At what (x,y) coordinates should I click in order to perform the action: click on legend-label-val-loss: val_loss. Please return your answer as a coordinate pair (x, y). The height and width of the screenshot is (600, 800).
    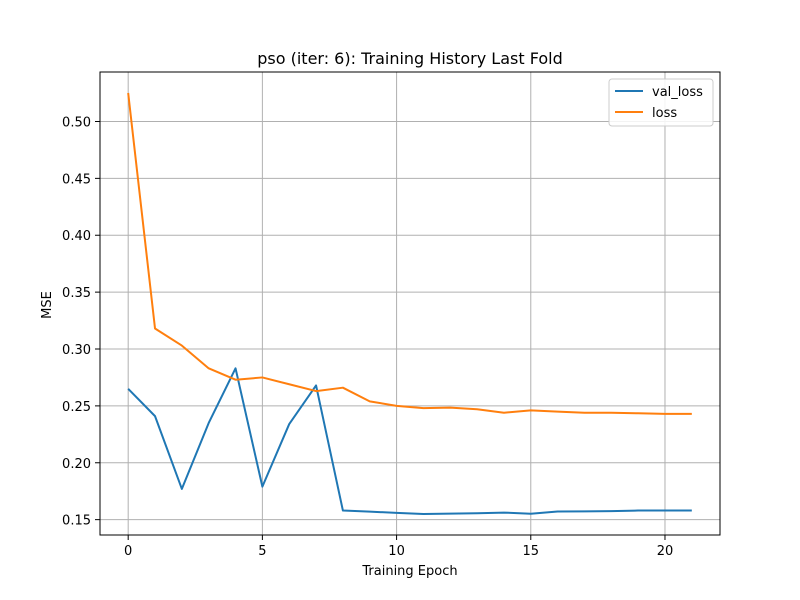
    Looking at the image, I should click on (677, 92).